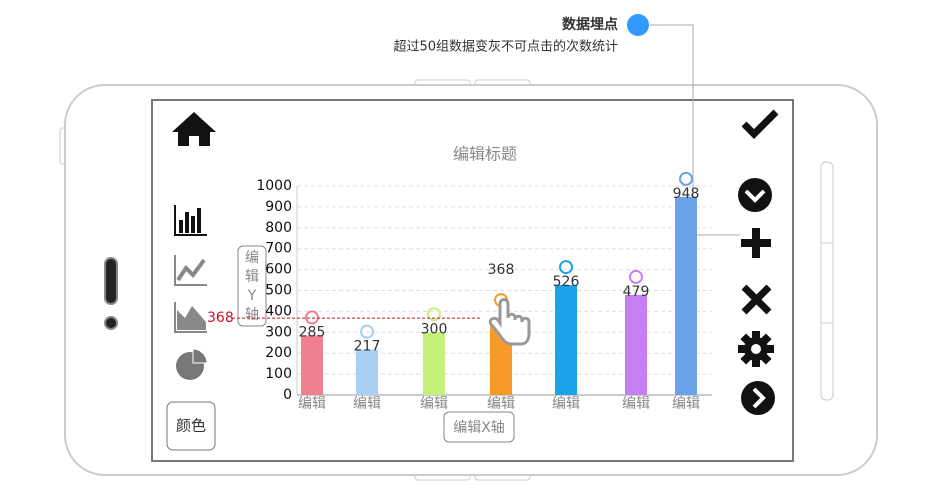  Describe the element at coordinates (111, 323) in the screenshot. I see `camera` at that location.